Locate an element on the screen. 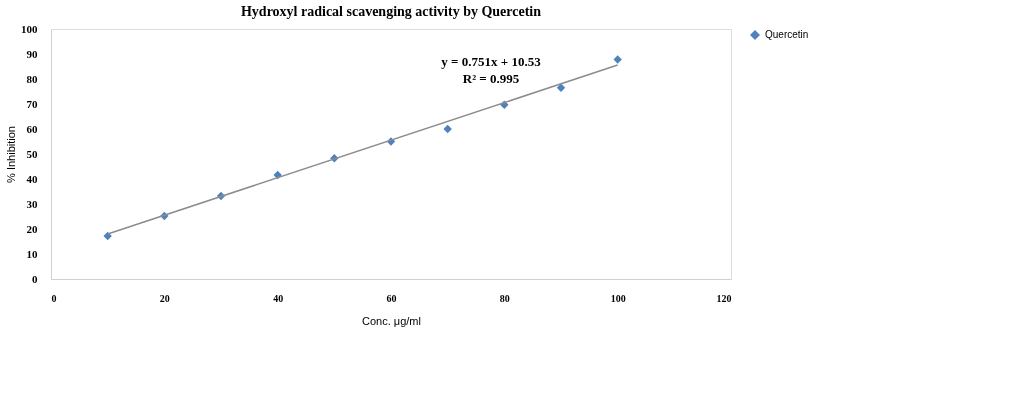 The height and width of the screenshot is (413, 1021). y-tick-label: 70 is located at coordinates (32, 103).